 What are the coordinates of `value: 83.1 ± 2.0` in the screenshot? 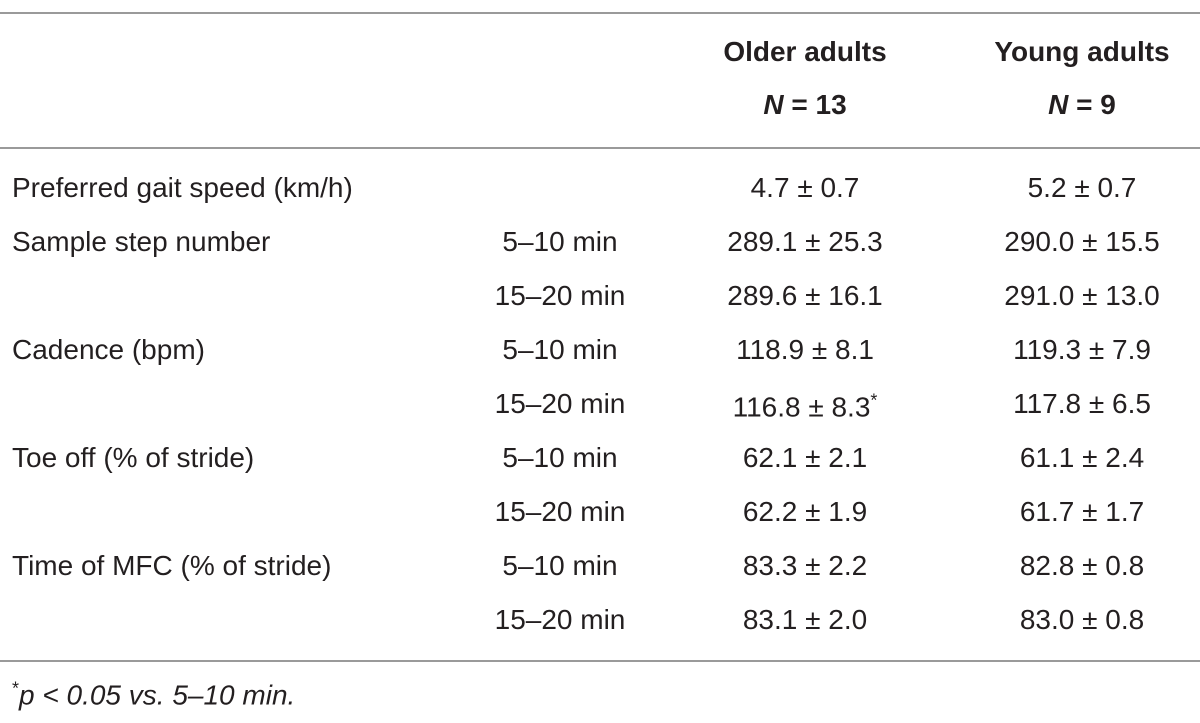 It's located at (805, 619).